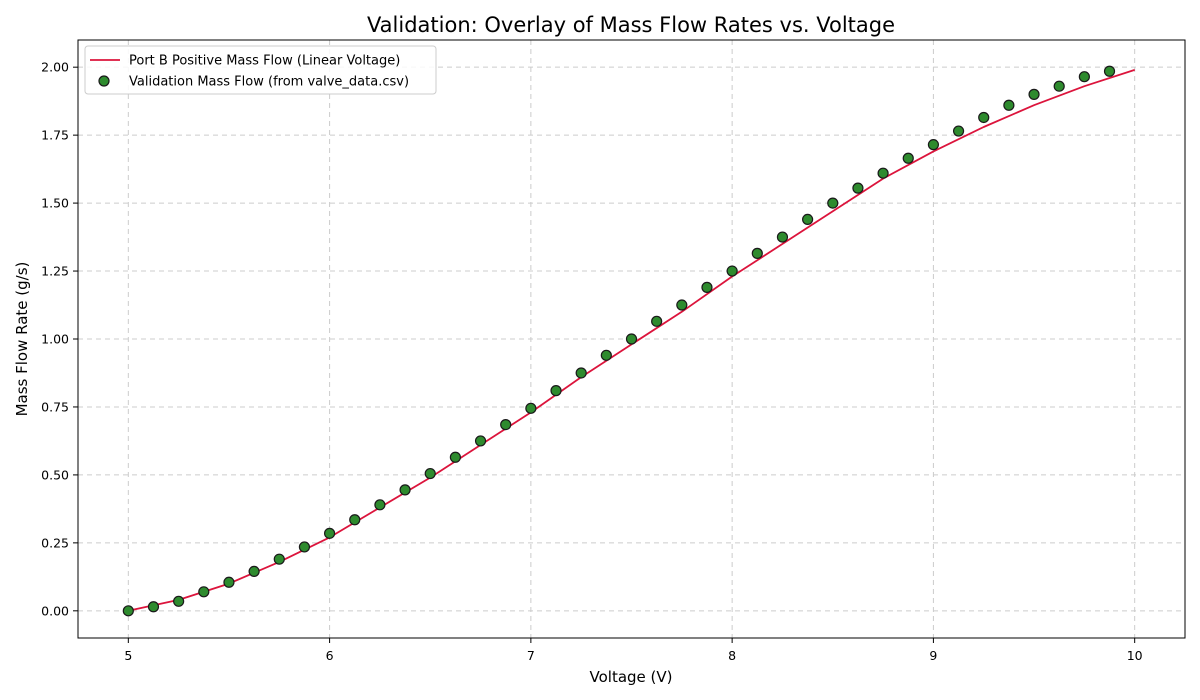 This screenshot has width=1200, height=700. Describe the element at coordinates (631, 677) in the screenshot. I see `x-axis-label: Voltage (V)` at that location.